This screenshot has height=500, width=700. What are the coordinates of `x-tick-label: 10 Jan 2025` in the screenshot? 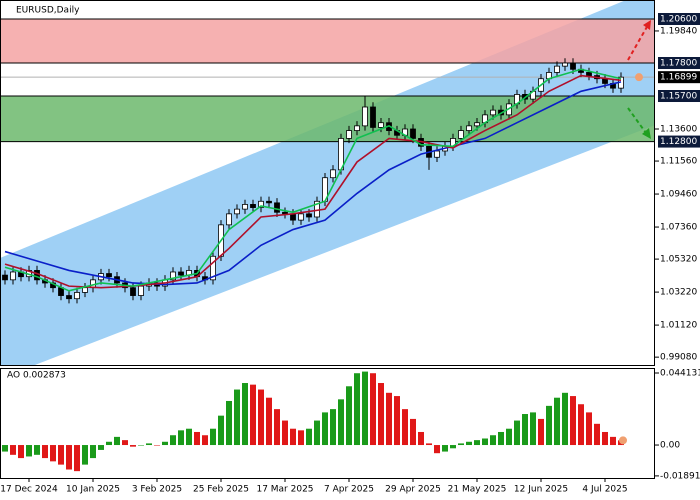 It's located at (93, 490).